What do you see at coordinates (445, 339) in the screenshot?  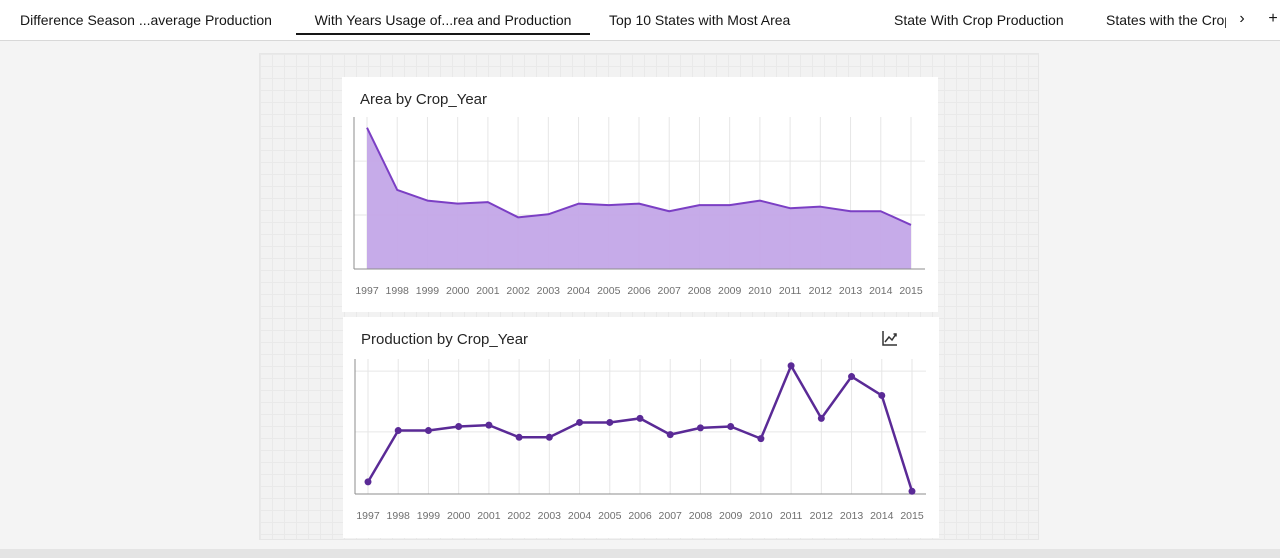 I see `production-chart-title: Production by Crop_Year` at bounding box center [445, 339].